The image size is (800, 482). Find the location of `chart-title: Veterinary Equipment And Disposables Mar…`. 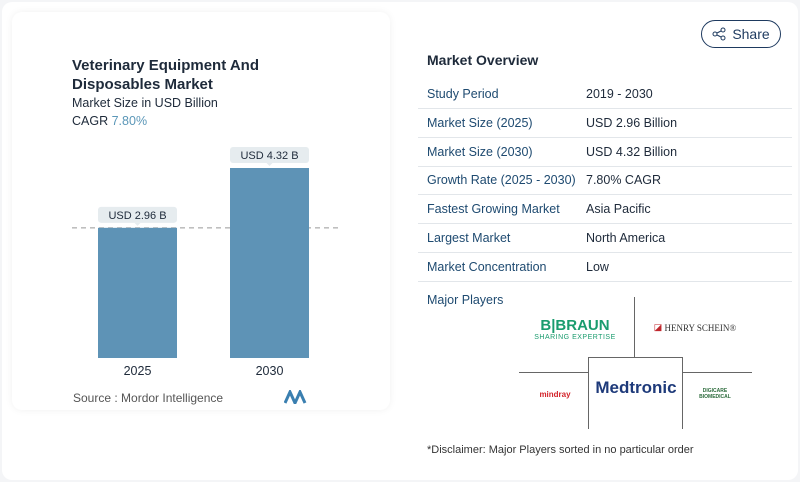

chart-title: Veterinary Equipment And Disposables Mar… is located at coordinates (165, 75).